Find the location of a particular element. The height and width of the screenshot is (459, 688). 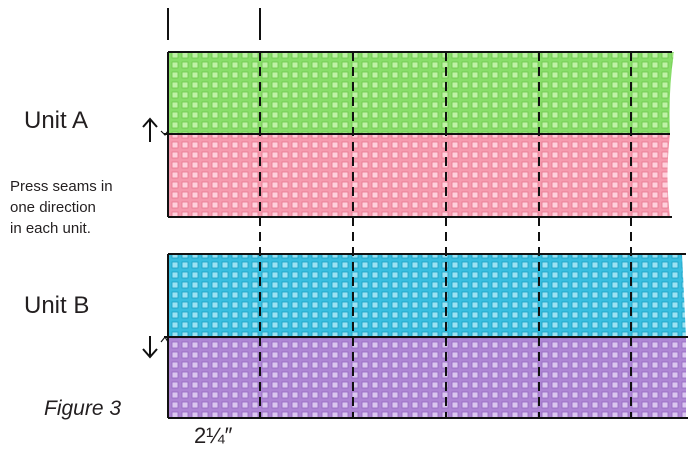

note-line-3: in each unit. is located at coordinates (50, 228).